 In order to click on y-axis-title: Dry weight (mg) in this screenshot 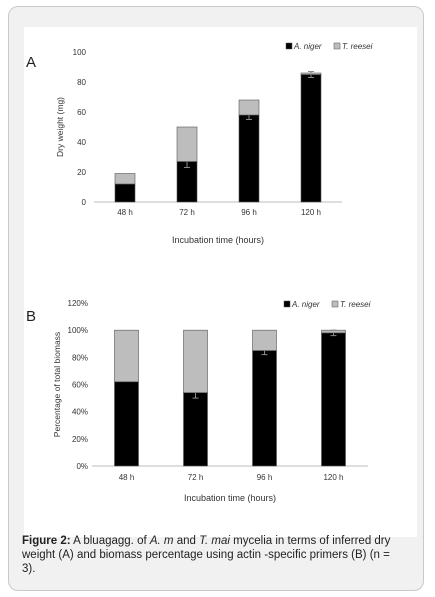, I will do `click(60, 127)`.